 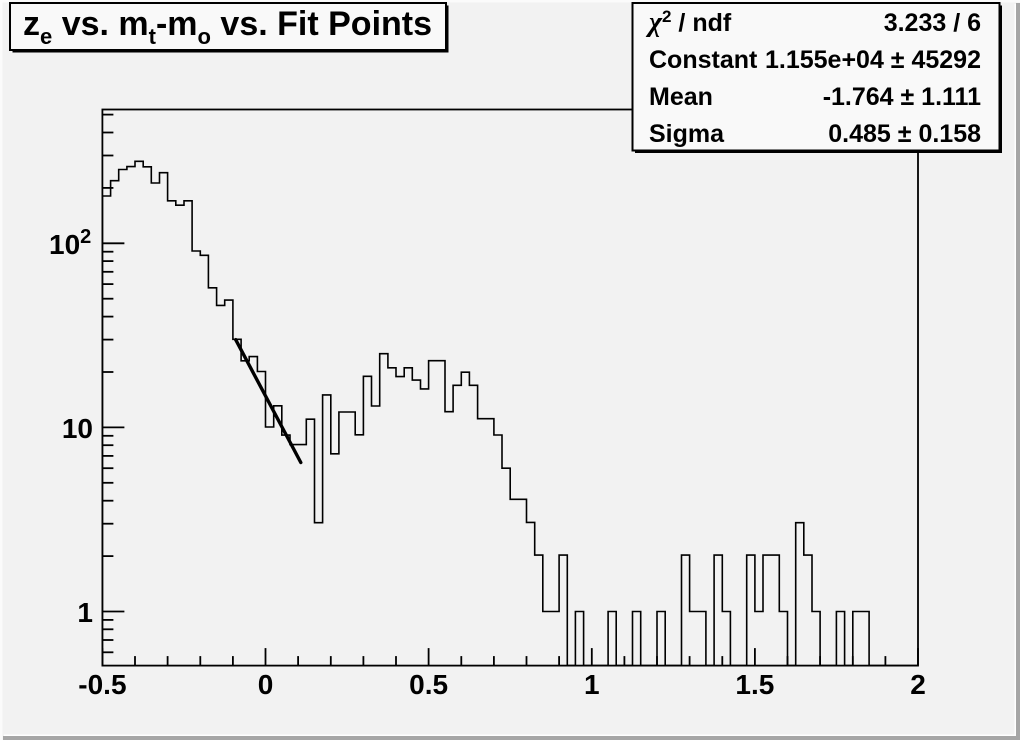 I want to click on svg-text: 3.233 / 6, so click(x=932, y=23).